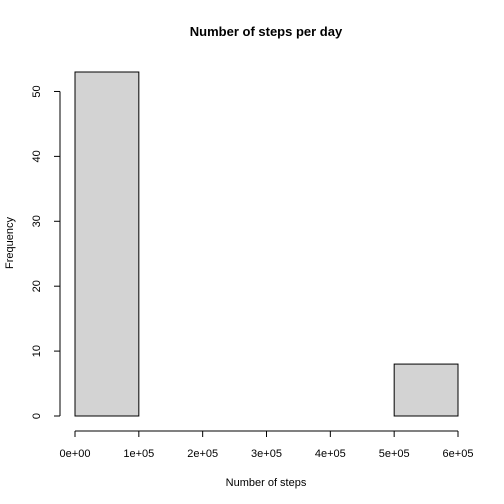 This screenshot has height=504, width=504. What do you see at coordinates (10, 243) in the screenshot?
I see `y-axis-label: Frequency` at bounding box center [10, 243].